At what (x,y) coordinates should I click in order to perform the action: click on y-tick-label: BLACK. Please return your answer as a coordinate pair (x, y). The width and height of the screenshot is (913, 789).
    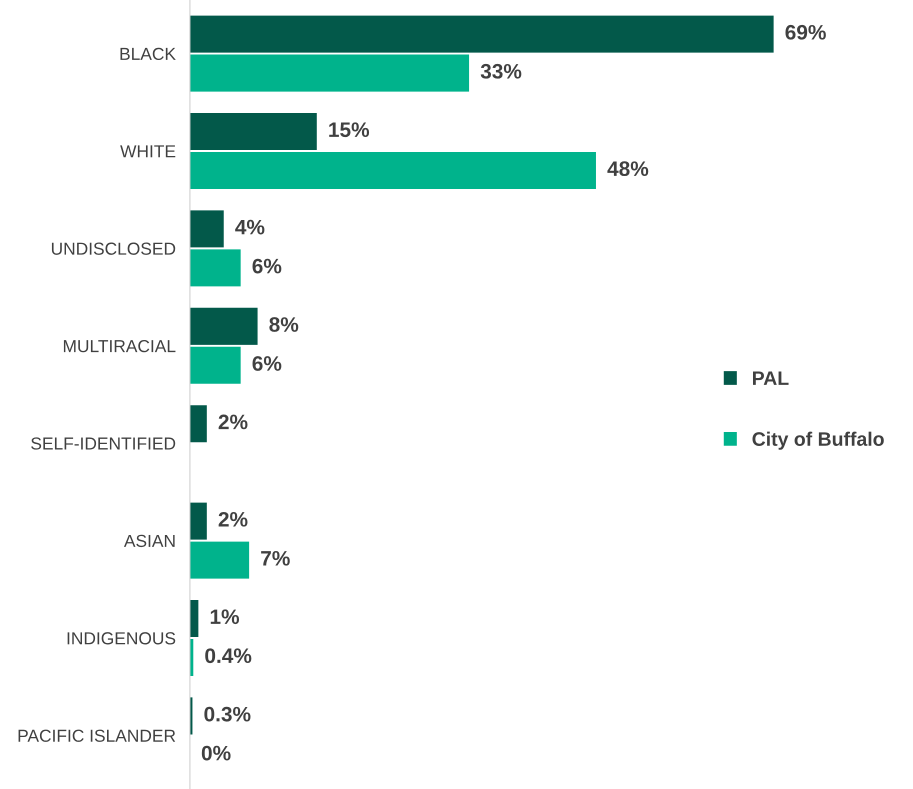
    Looking at the image, I should click on (148, 54).